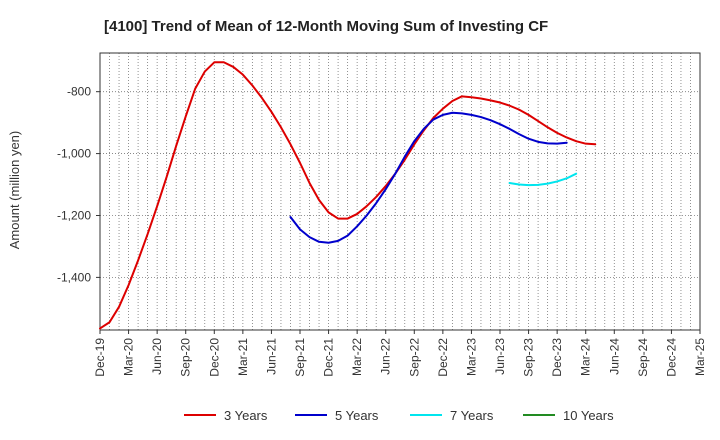 This screenshot has height=440, width=720. Describe the element at coordinates (588, 415) in the screenshot. I see `legend-label-10-years: 10 Years` at that location.